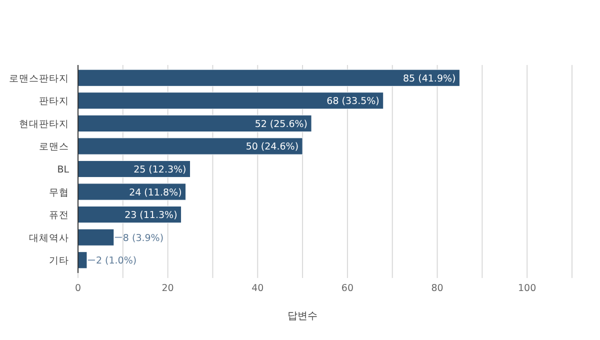  I want to click on x-tick-label: 40, so click(258, 288).